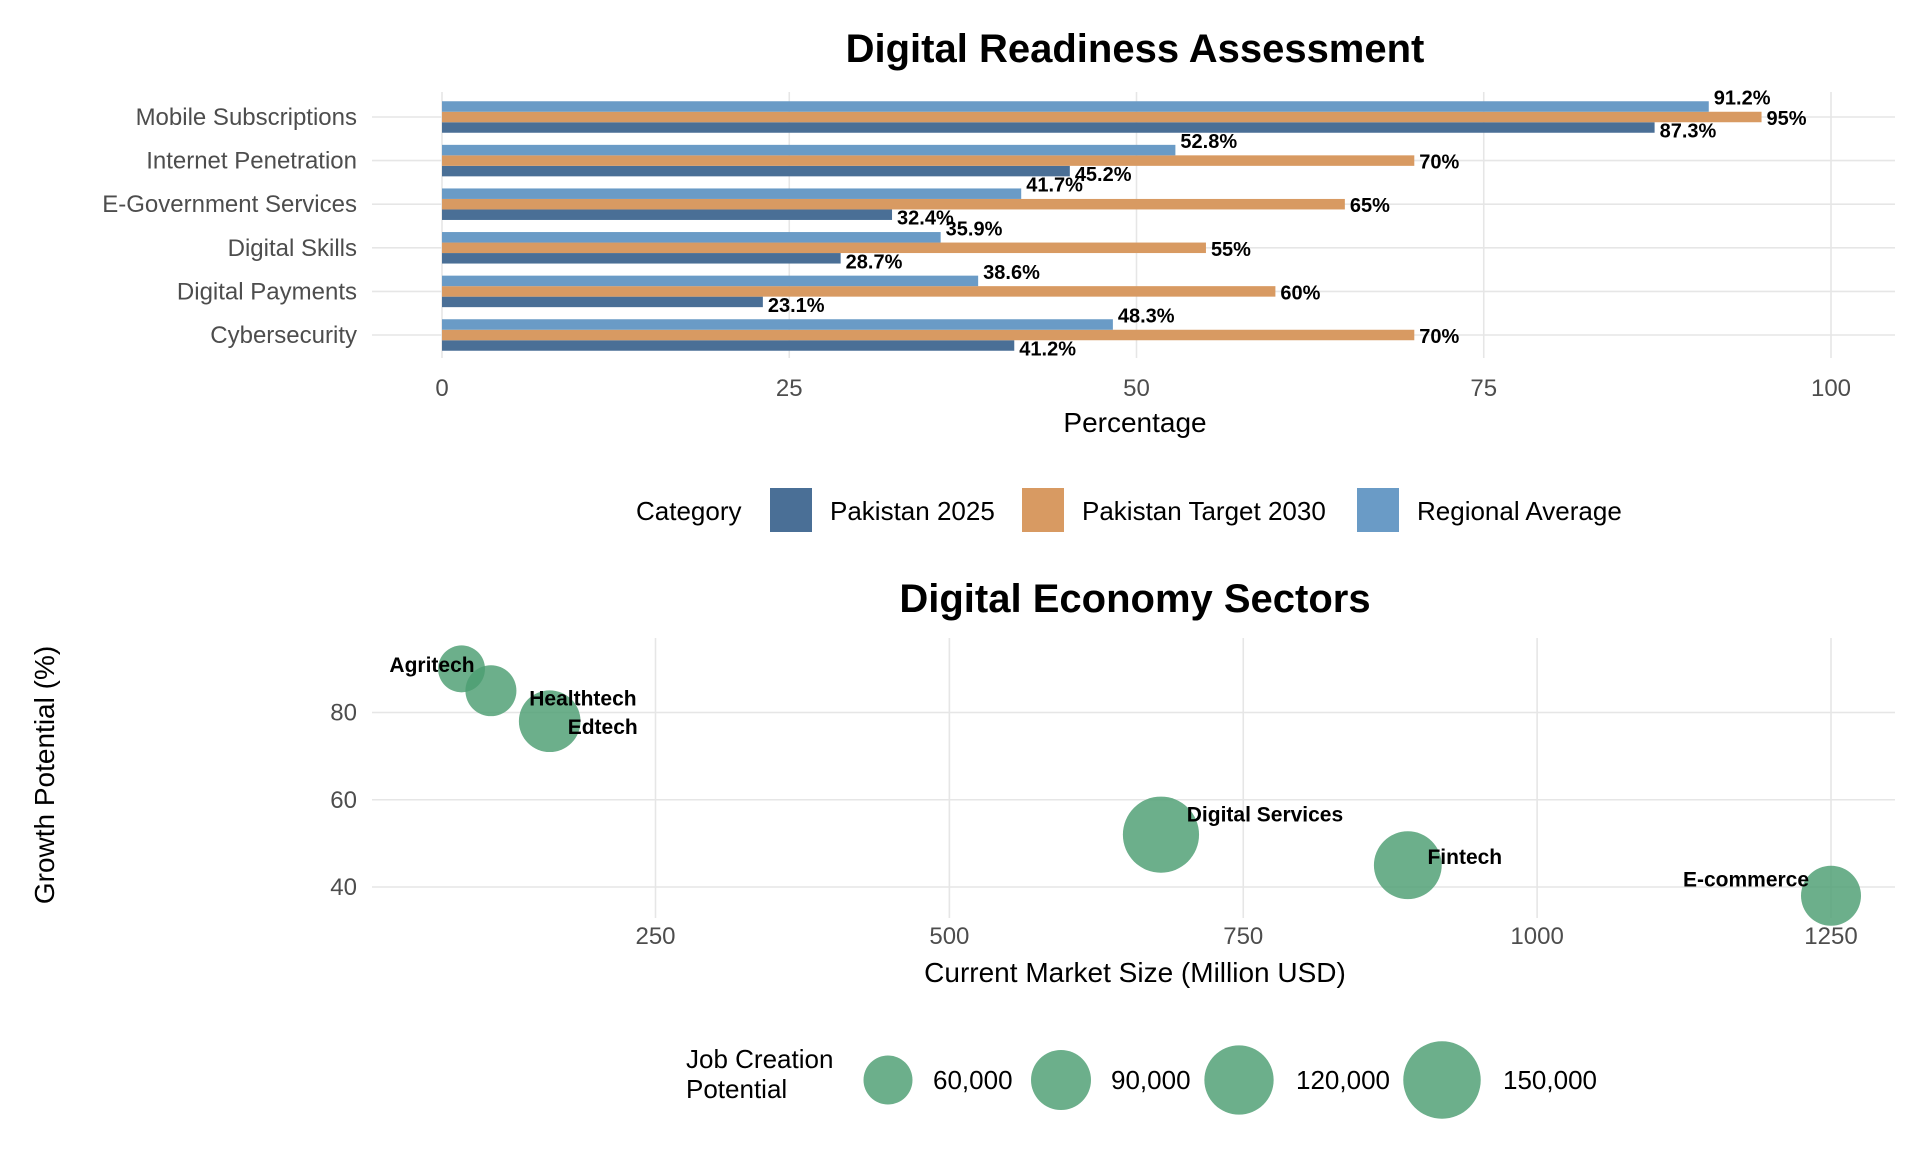 This screenshot has width=1920, height=1157. What do you see at coordinates (229, 204) in the screenshot?
I see `category-label: E-Government Services` at bounding box center [229, 204].